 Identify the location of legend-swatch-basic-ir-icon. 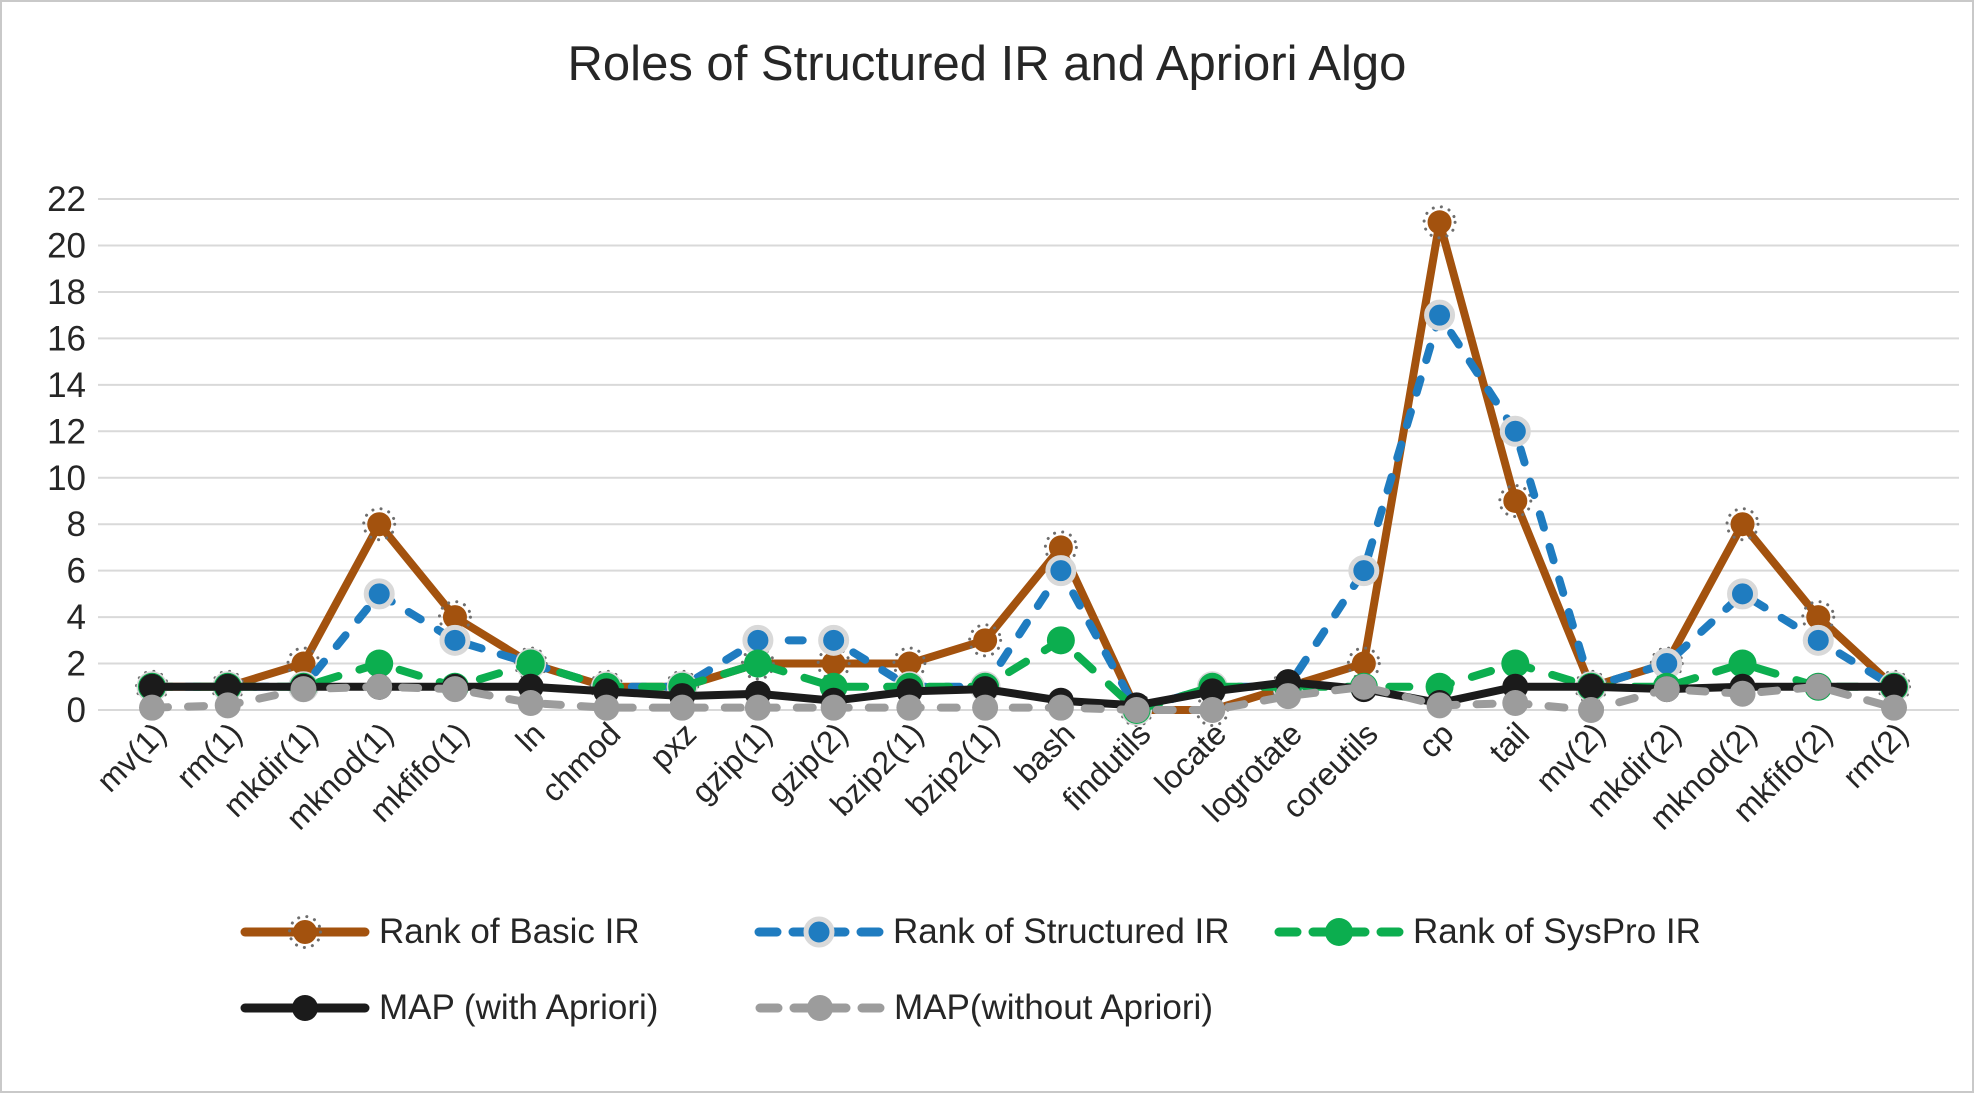
(305, 932).